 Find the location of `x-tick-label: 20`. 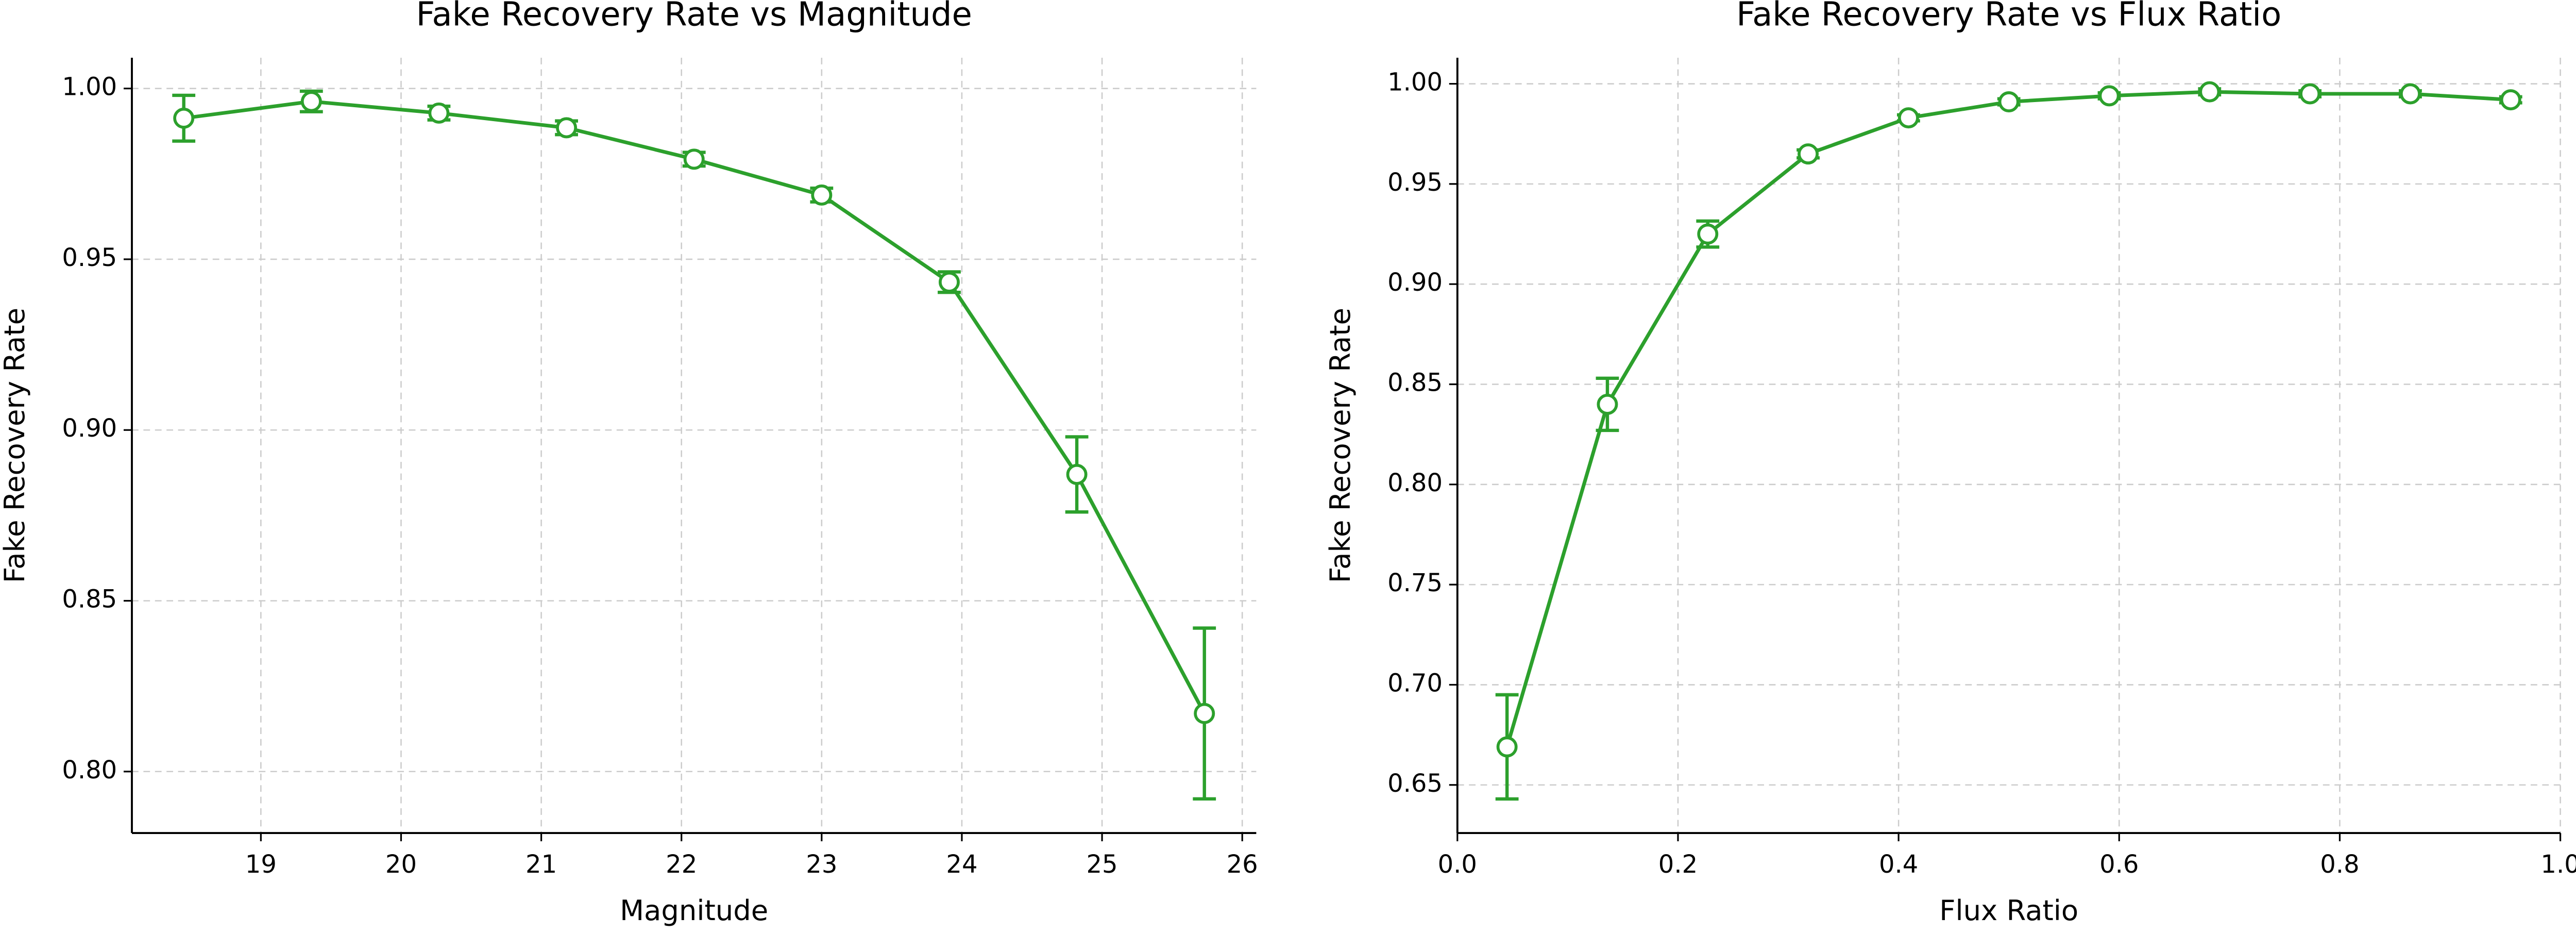

x-tick-label: 20 is located at coordinates (401, 865).